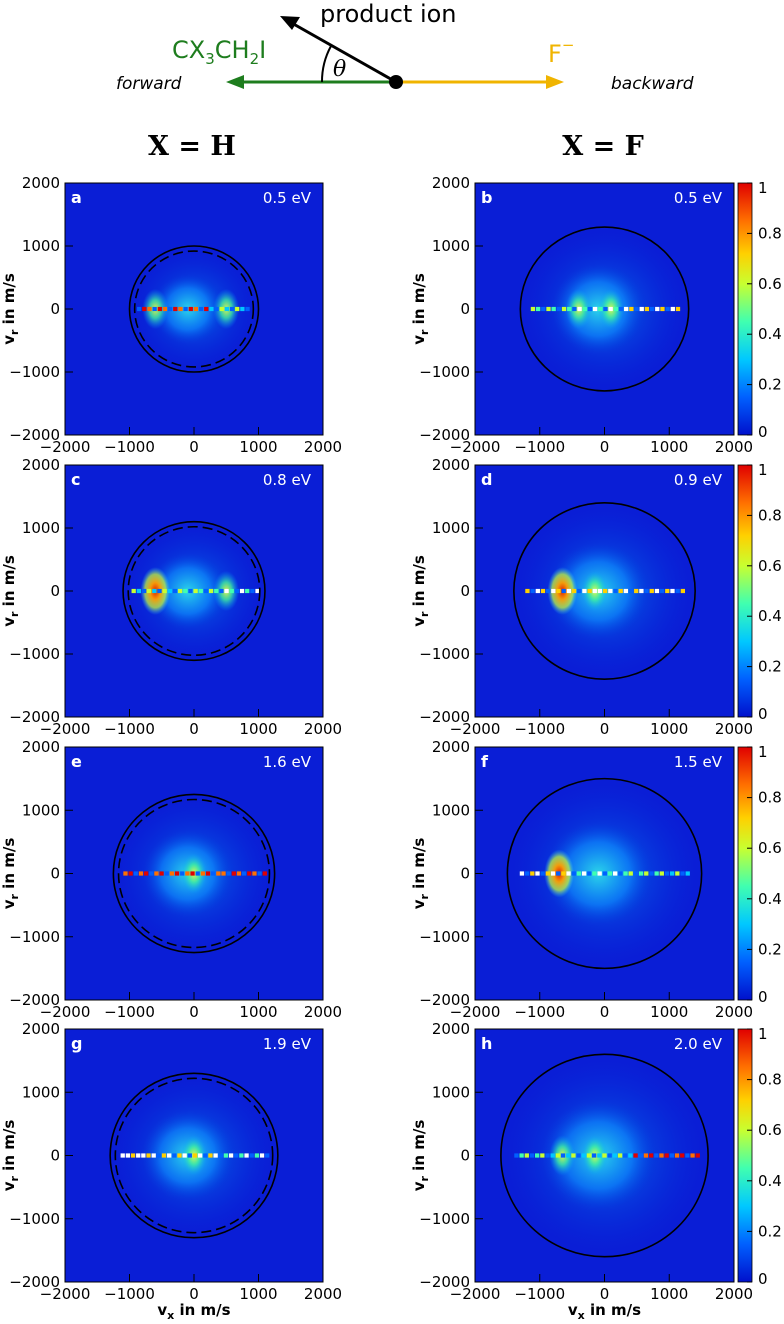 This screenshot has width=784, height=1324. I want to click on panel-letter: c, so click(75, 479).